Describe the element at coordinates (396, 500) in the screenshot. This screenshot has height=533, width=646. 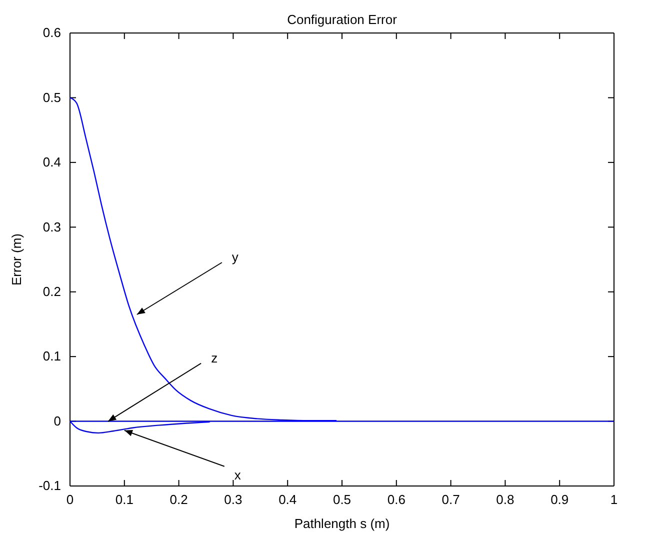
I see `x-tick-label: 0.6` at that location.